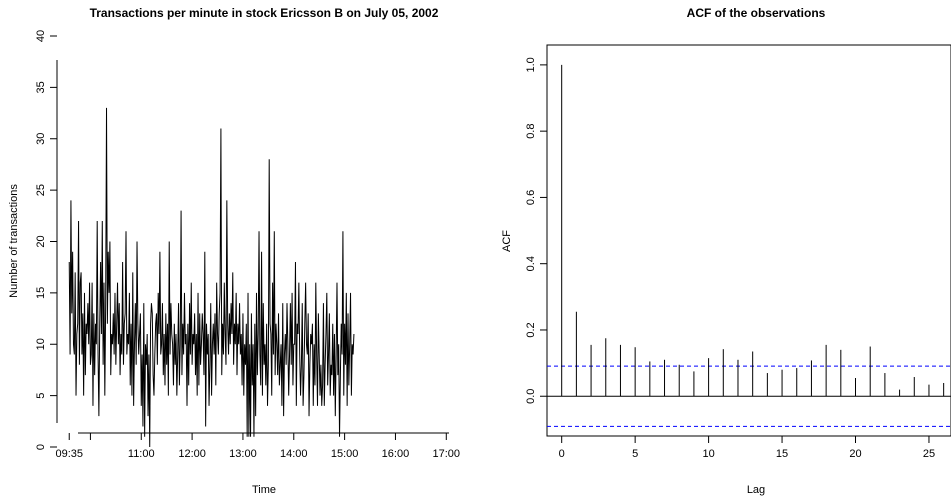  Describe the element at coordinates (531, 263) in the screenshot. I see `acf-y-tick-label: 0.4` at that location.